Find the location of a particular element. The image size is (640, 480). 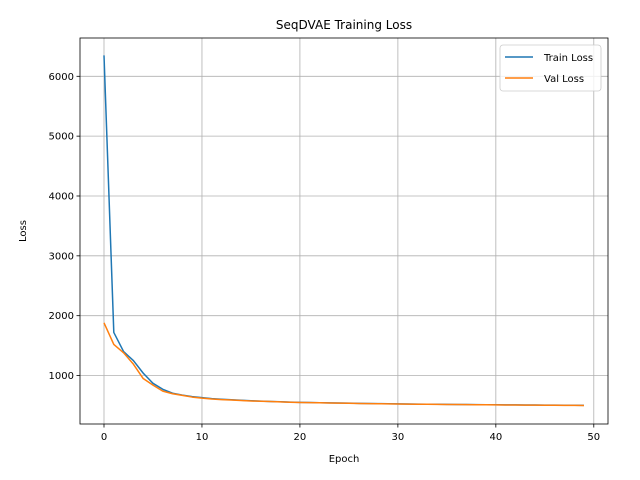

x-tick-label: 40 is located at coordinates (495, 437).